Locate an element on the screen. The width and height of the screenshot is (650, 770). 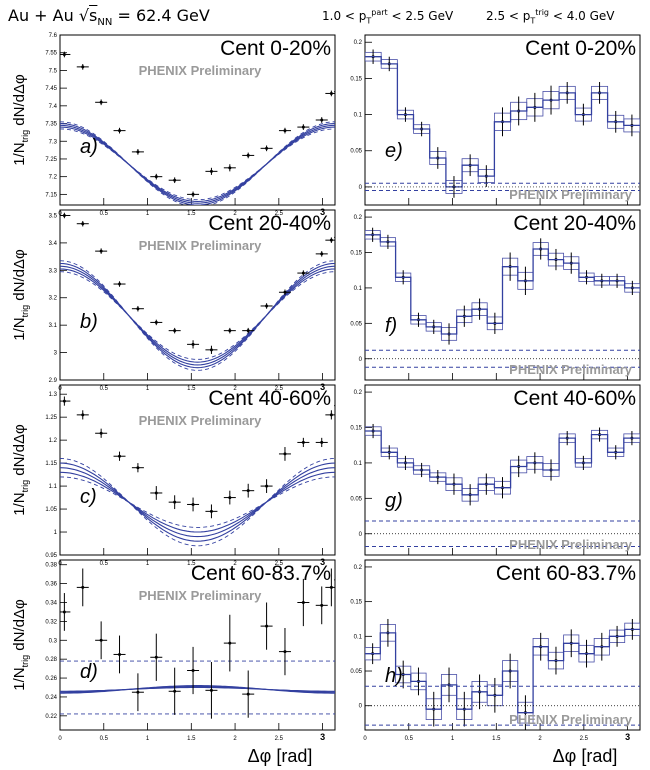
panel-letter: a) is located at coordinates (89, 147).